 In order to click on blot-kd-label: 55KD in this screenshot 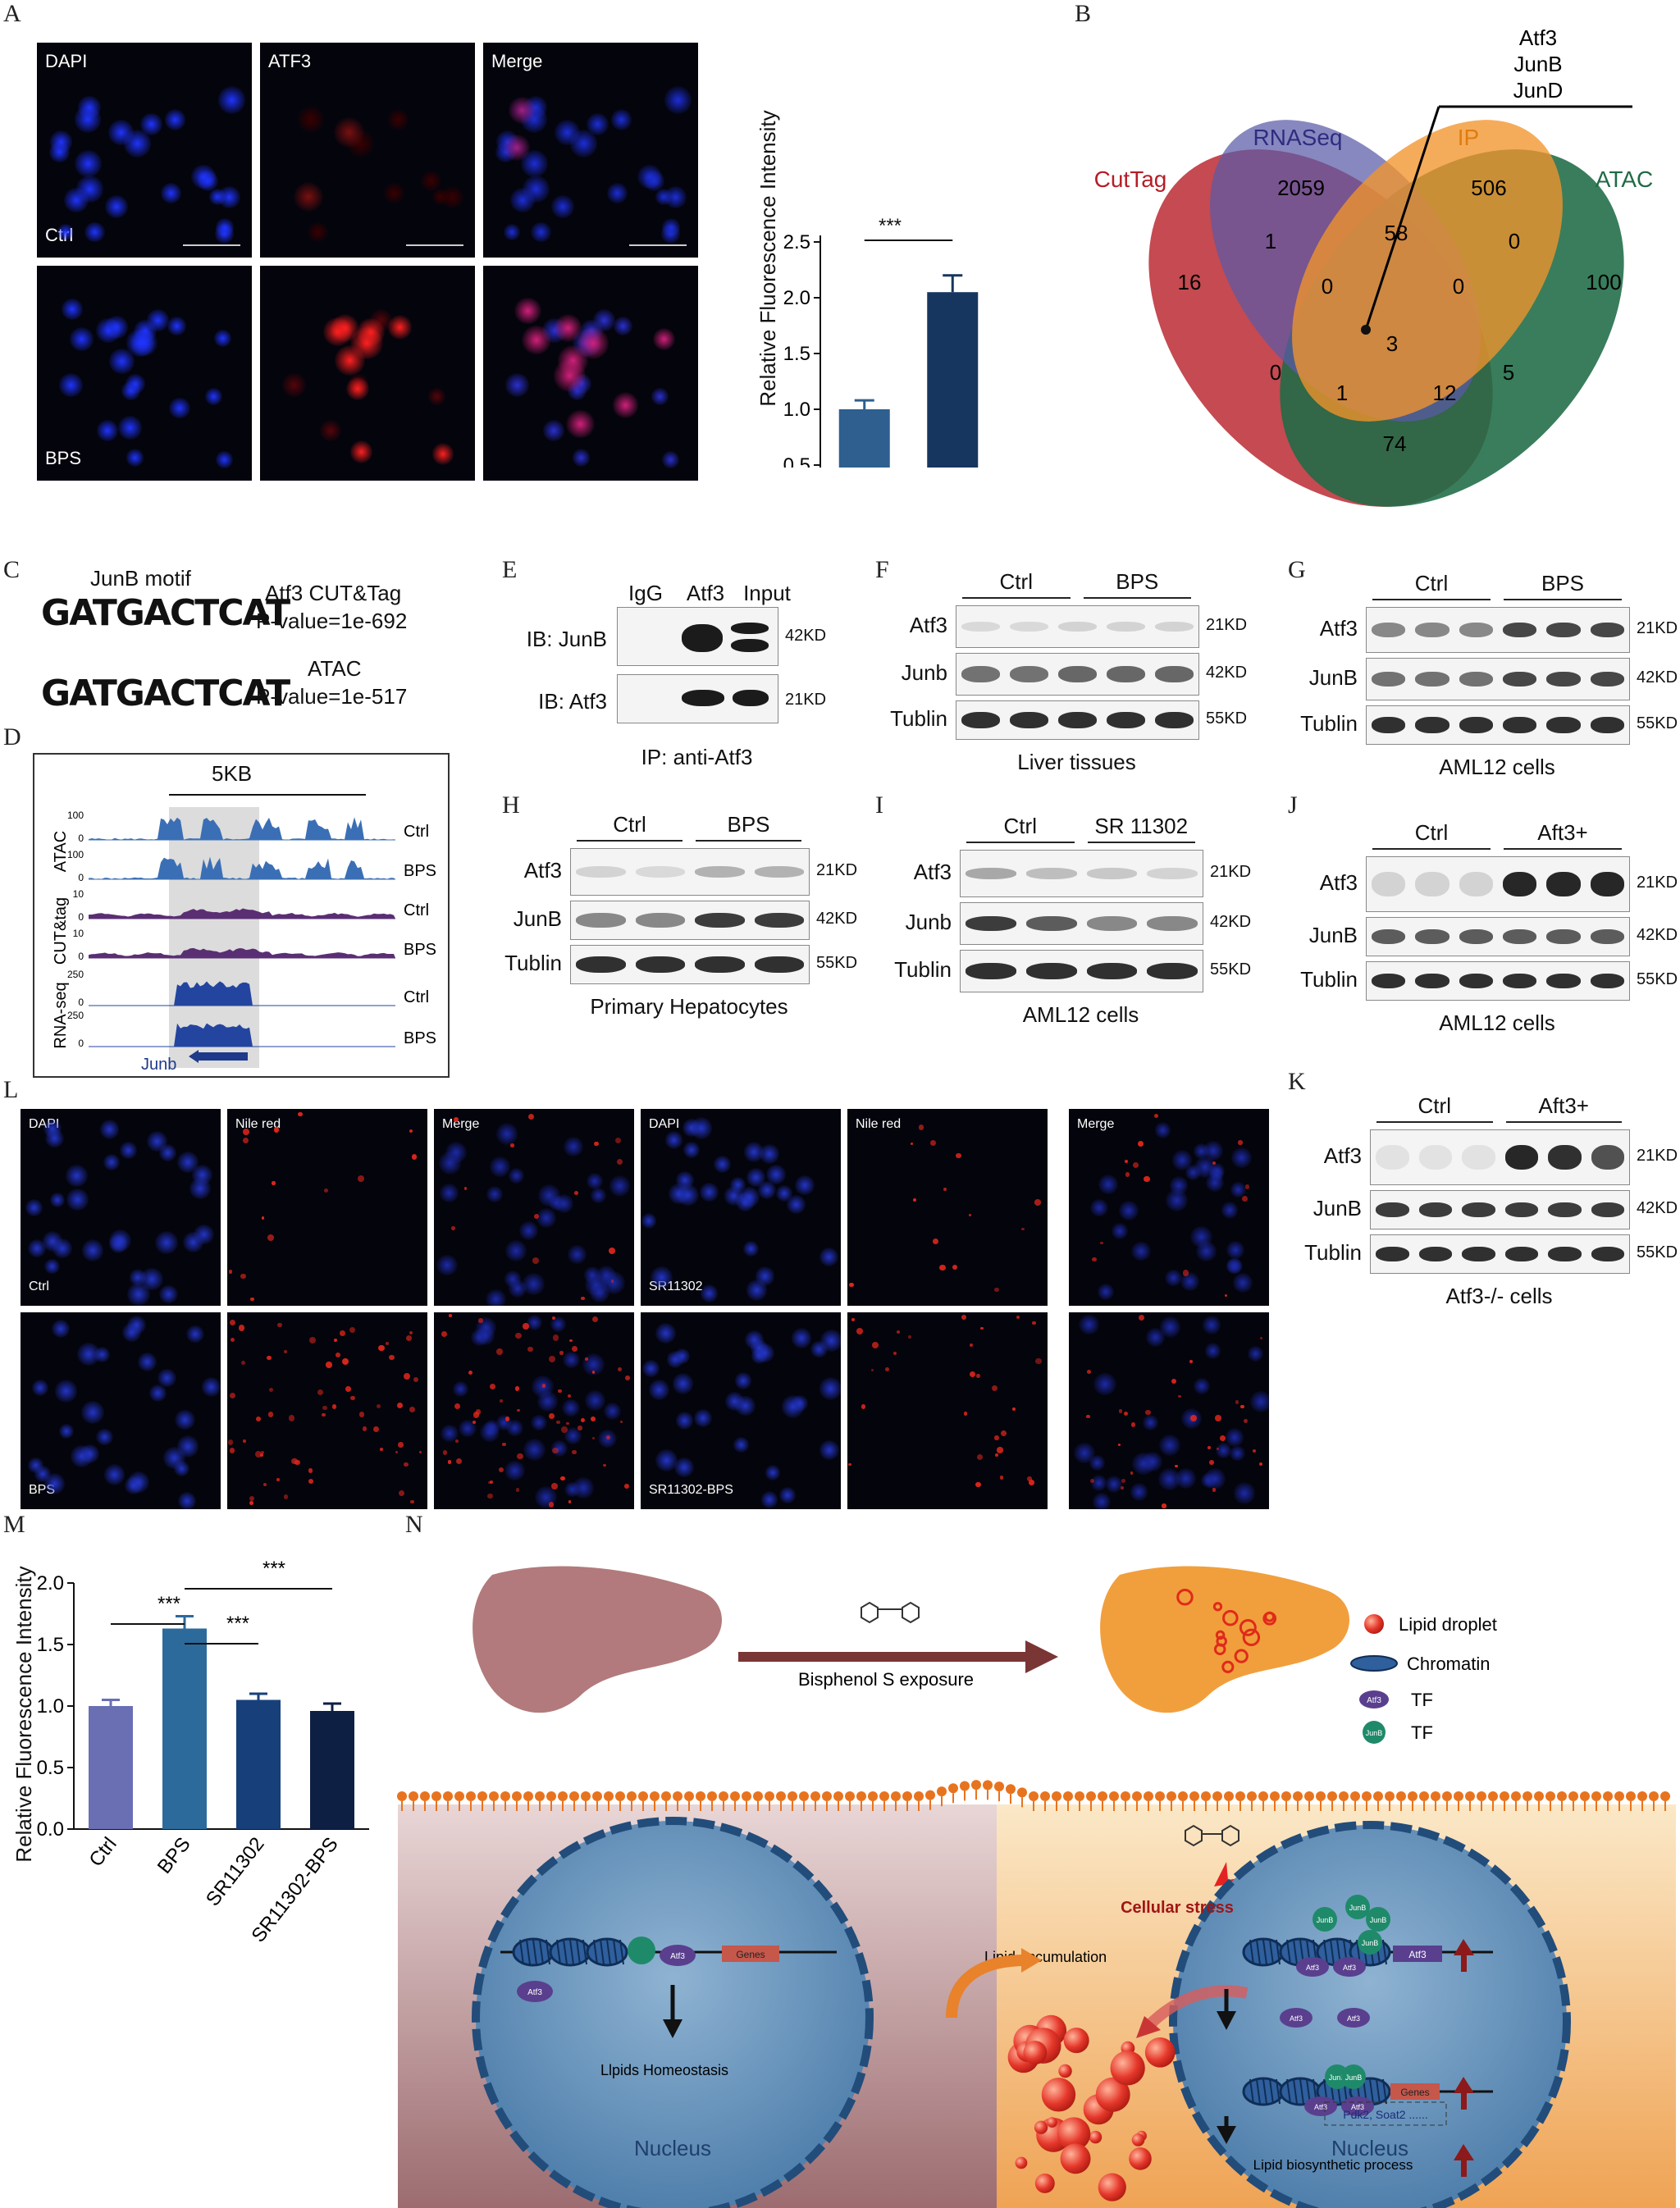, I will do `click(1657, 723)`.